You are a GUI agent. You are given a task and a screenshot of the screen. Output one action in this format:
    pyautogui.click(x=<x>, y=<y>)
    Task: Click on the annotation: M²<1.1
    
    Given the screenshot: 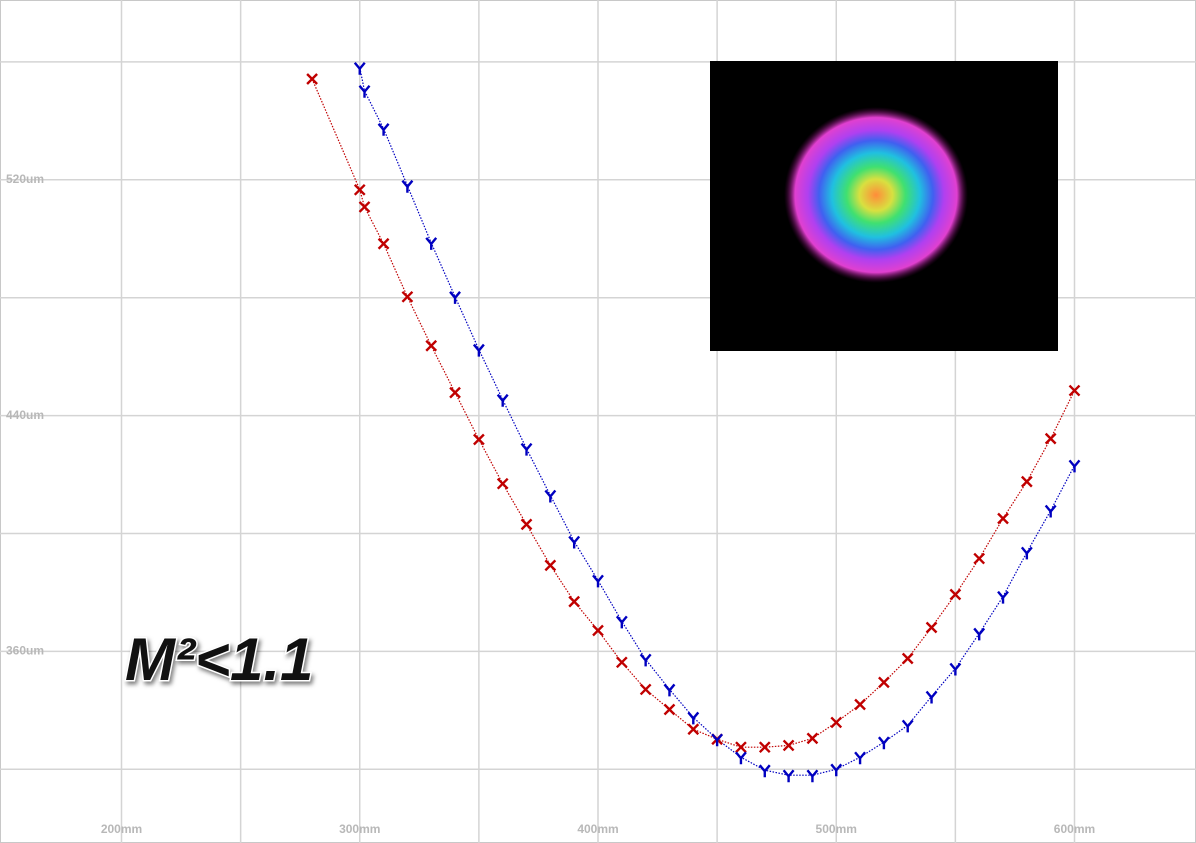 What is the action you would take?
    pyautogui.click(x=219, y=659)
    